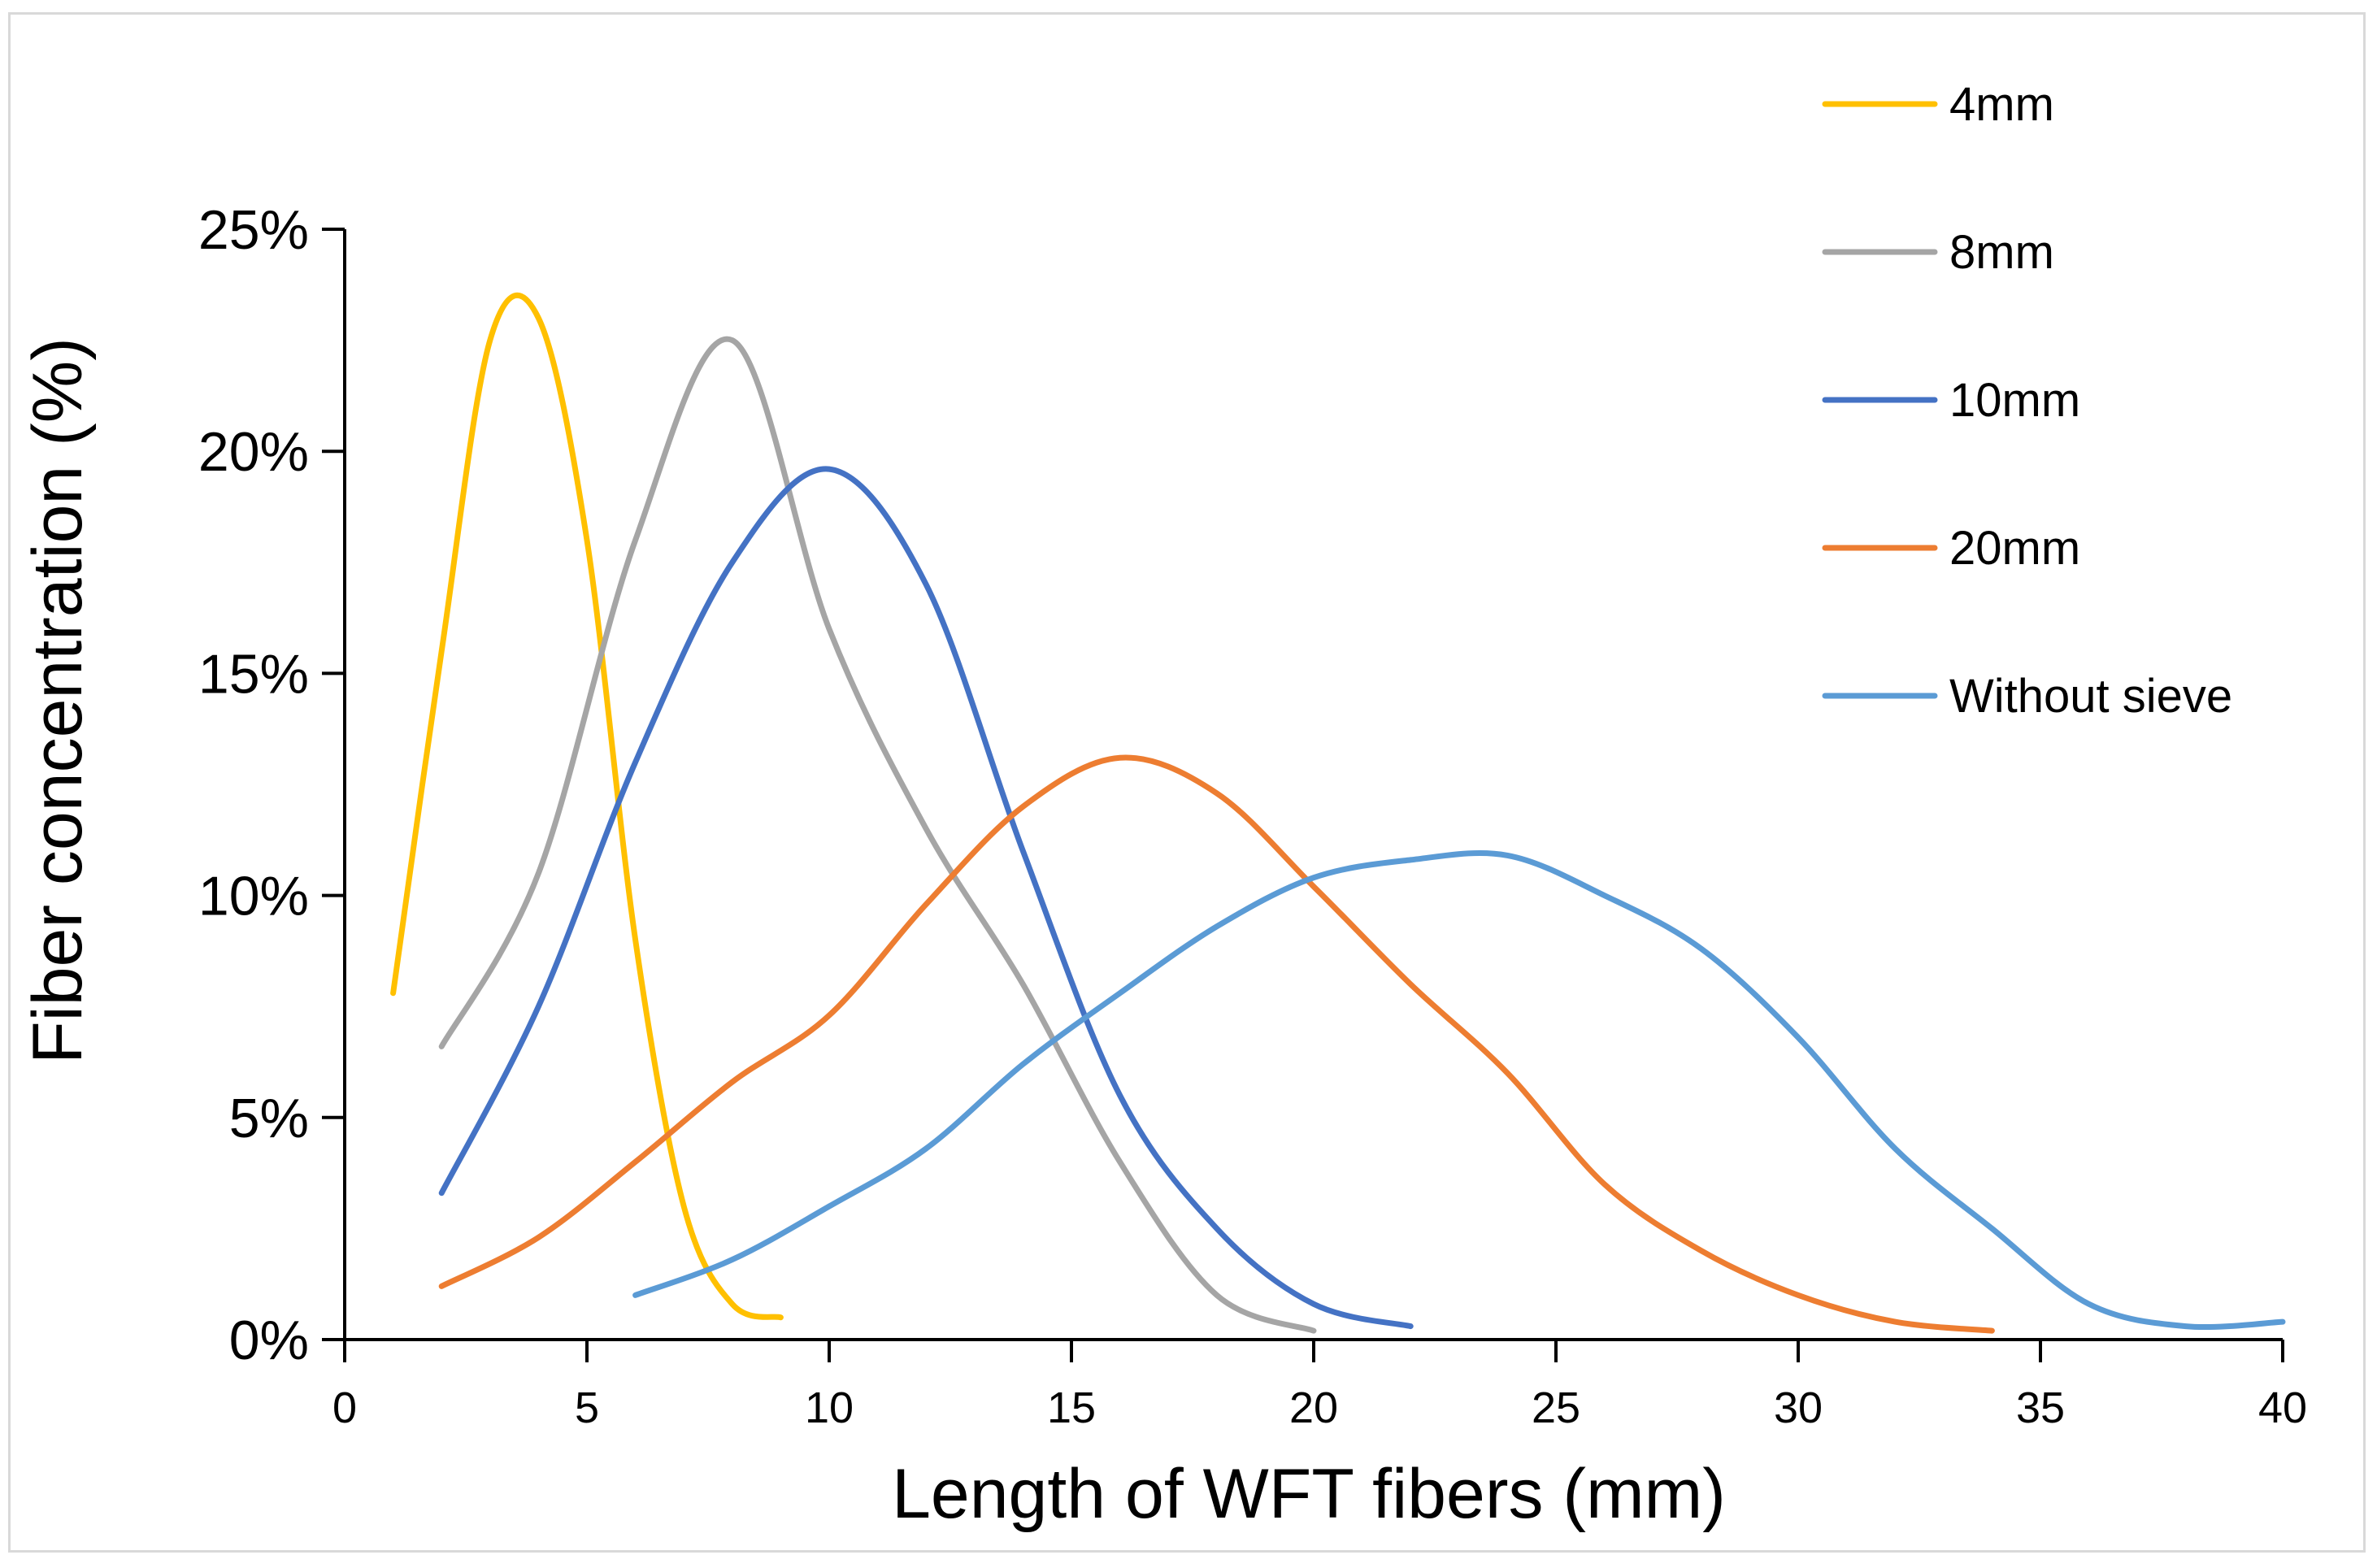 The image size is (2377, 1568). What do you see at coordinates (2090, 696) in the screenshot?
I see `legend-label-without-sieve: Without sieve` at bounding box center [2090, 696].